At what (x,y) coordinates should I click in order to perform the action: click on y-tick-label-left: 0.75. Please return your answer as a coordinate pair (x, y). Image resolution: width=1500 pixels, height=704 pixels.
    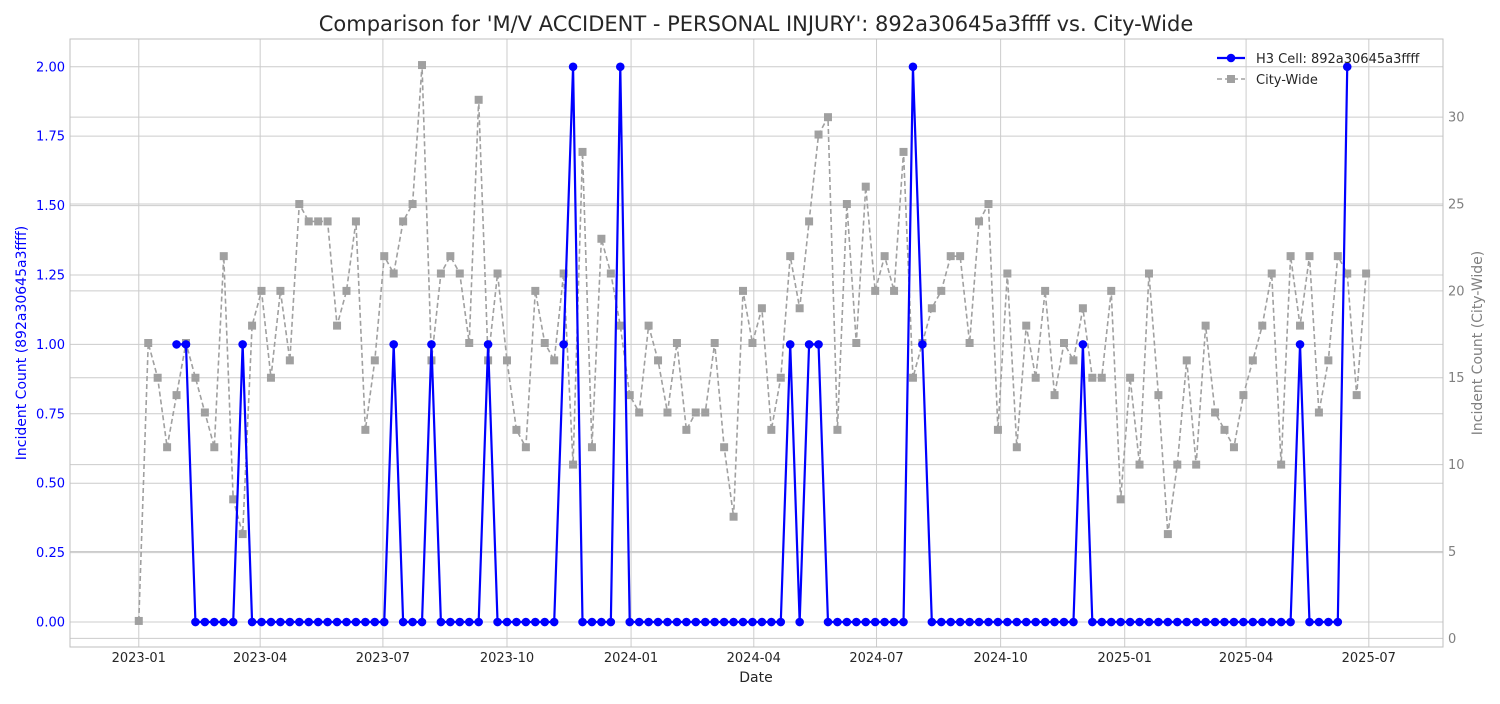
    Looking at the image, I should click on (50, 414).